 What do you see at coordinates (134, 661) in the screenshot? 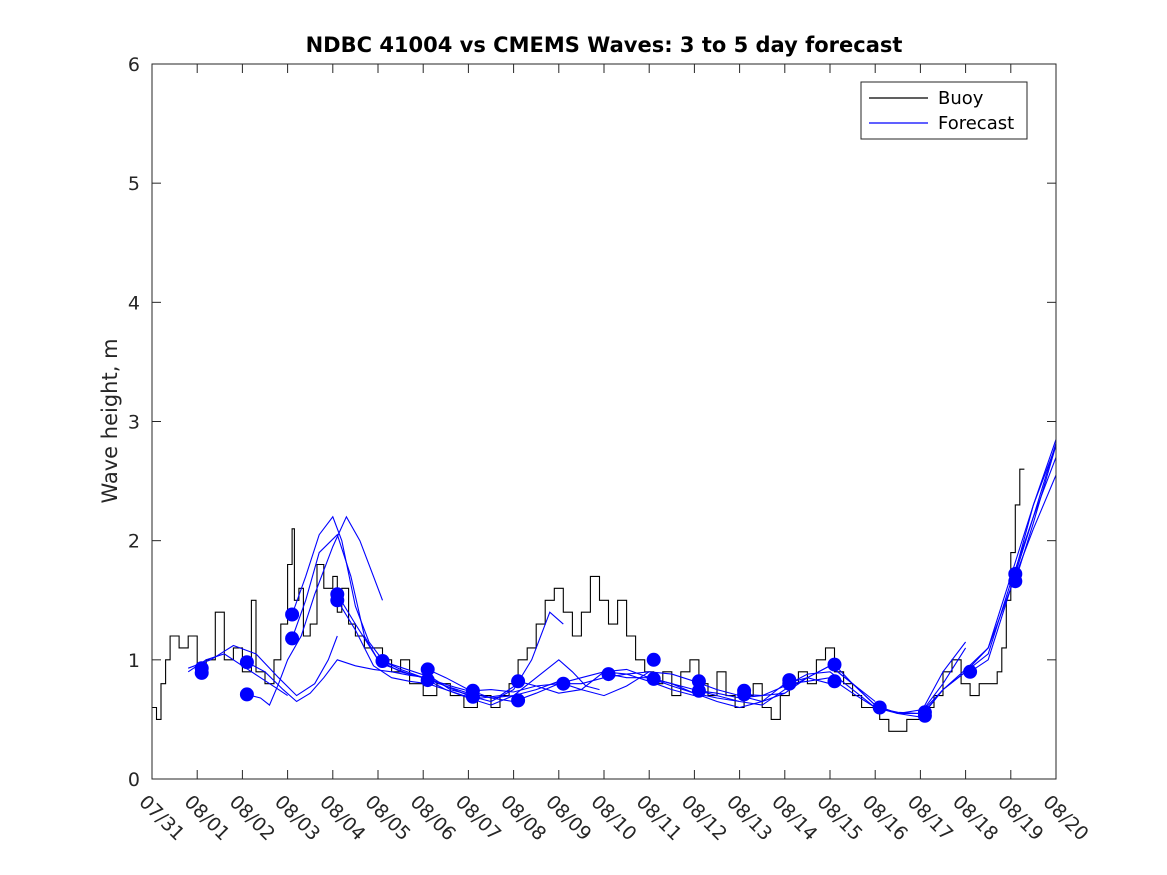
I see `y-tick-label: 1` at bounding box center [134, 661].